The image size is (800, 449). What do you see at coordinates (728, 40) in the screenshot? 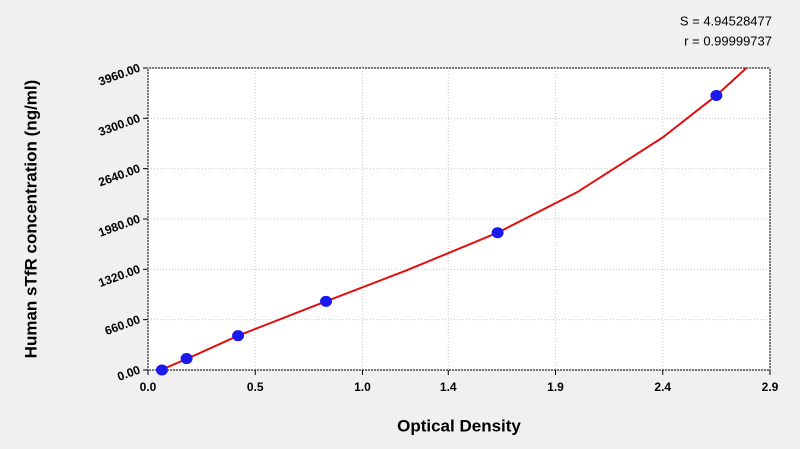
I see `annotation: r = 0.99999737` at bounding box center [728, 40].